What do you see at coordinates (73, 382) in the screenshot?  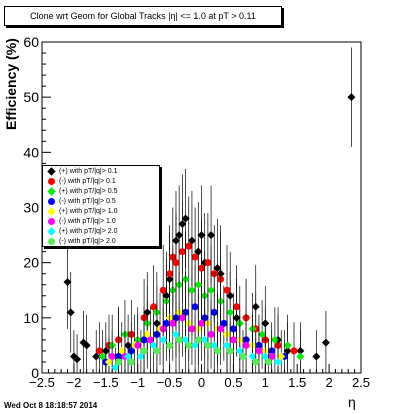 I see `x-tick-label: −2` at bounding box center [73, 382].